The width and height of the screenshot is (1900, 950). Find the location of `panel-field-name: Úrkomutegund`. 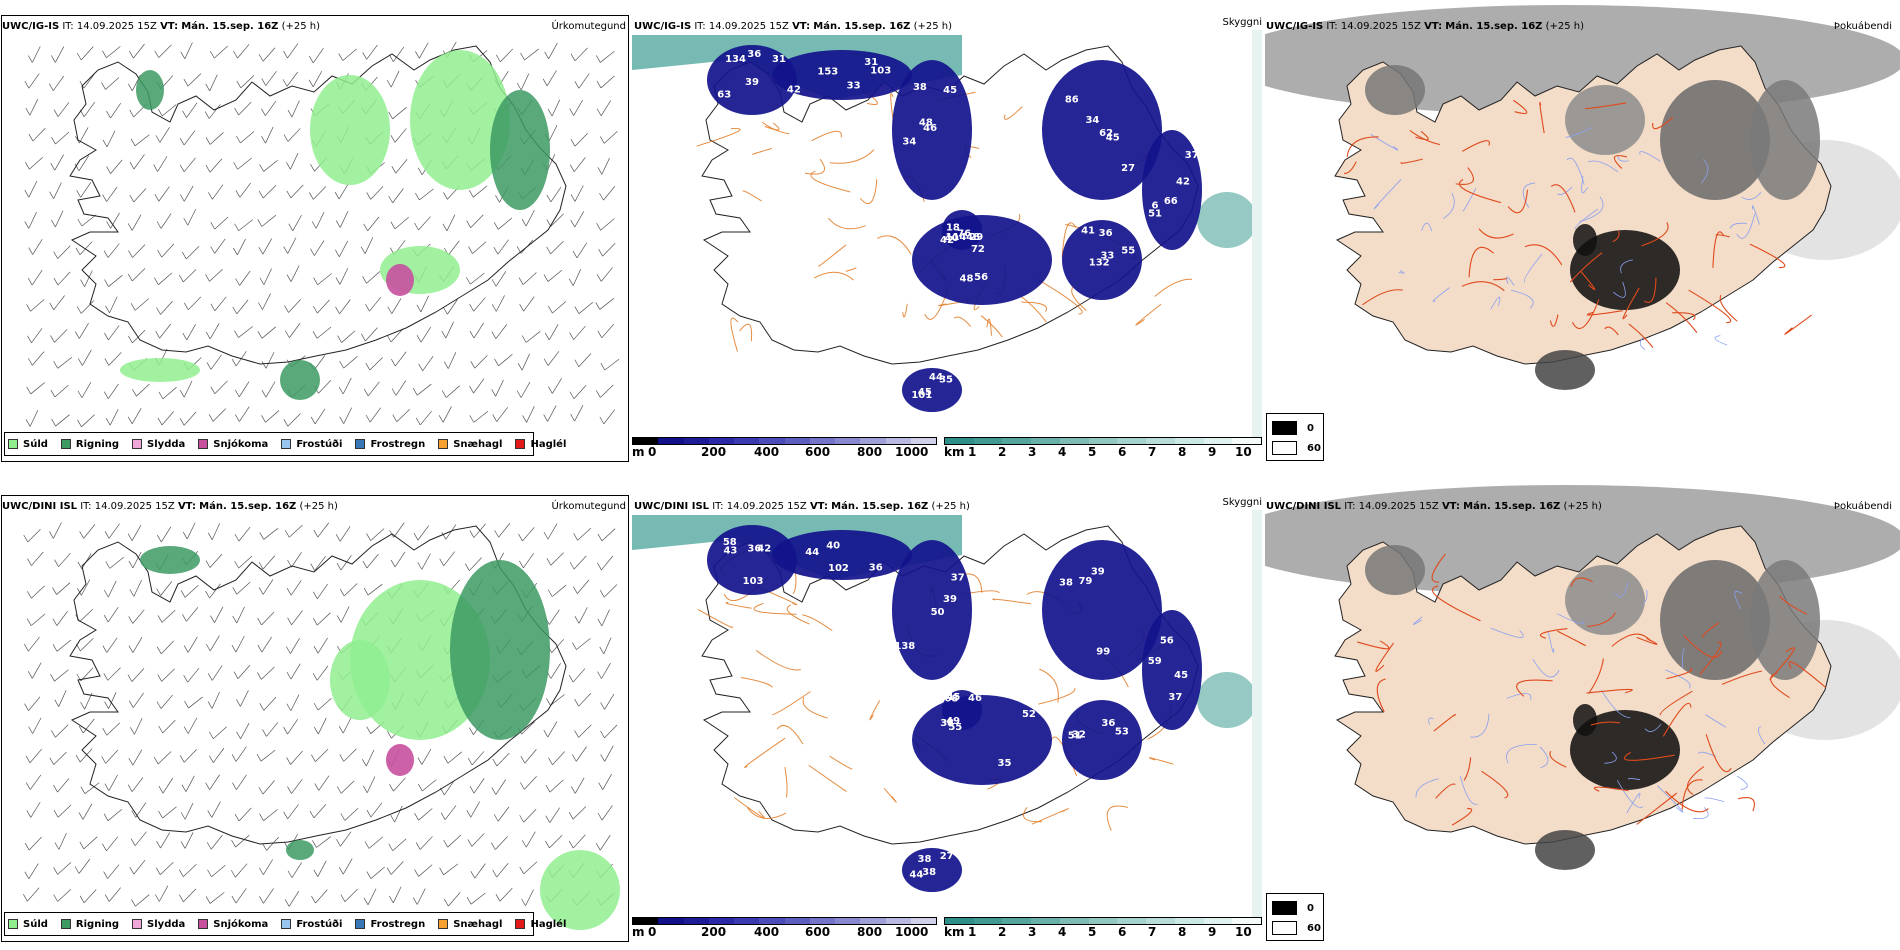

panel-field-name: Úrkomutegund is located at coordinates (588, 26).